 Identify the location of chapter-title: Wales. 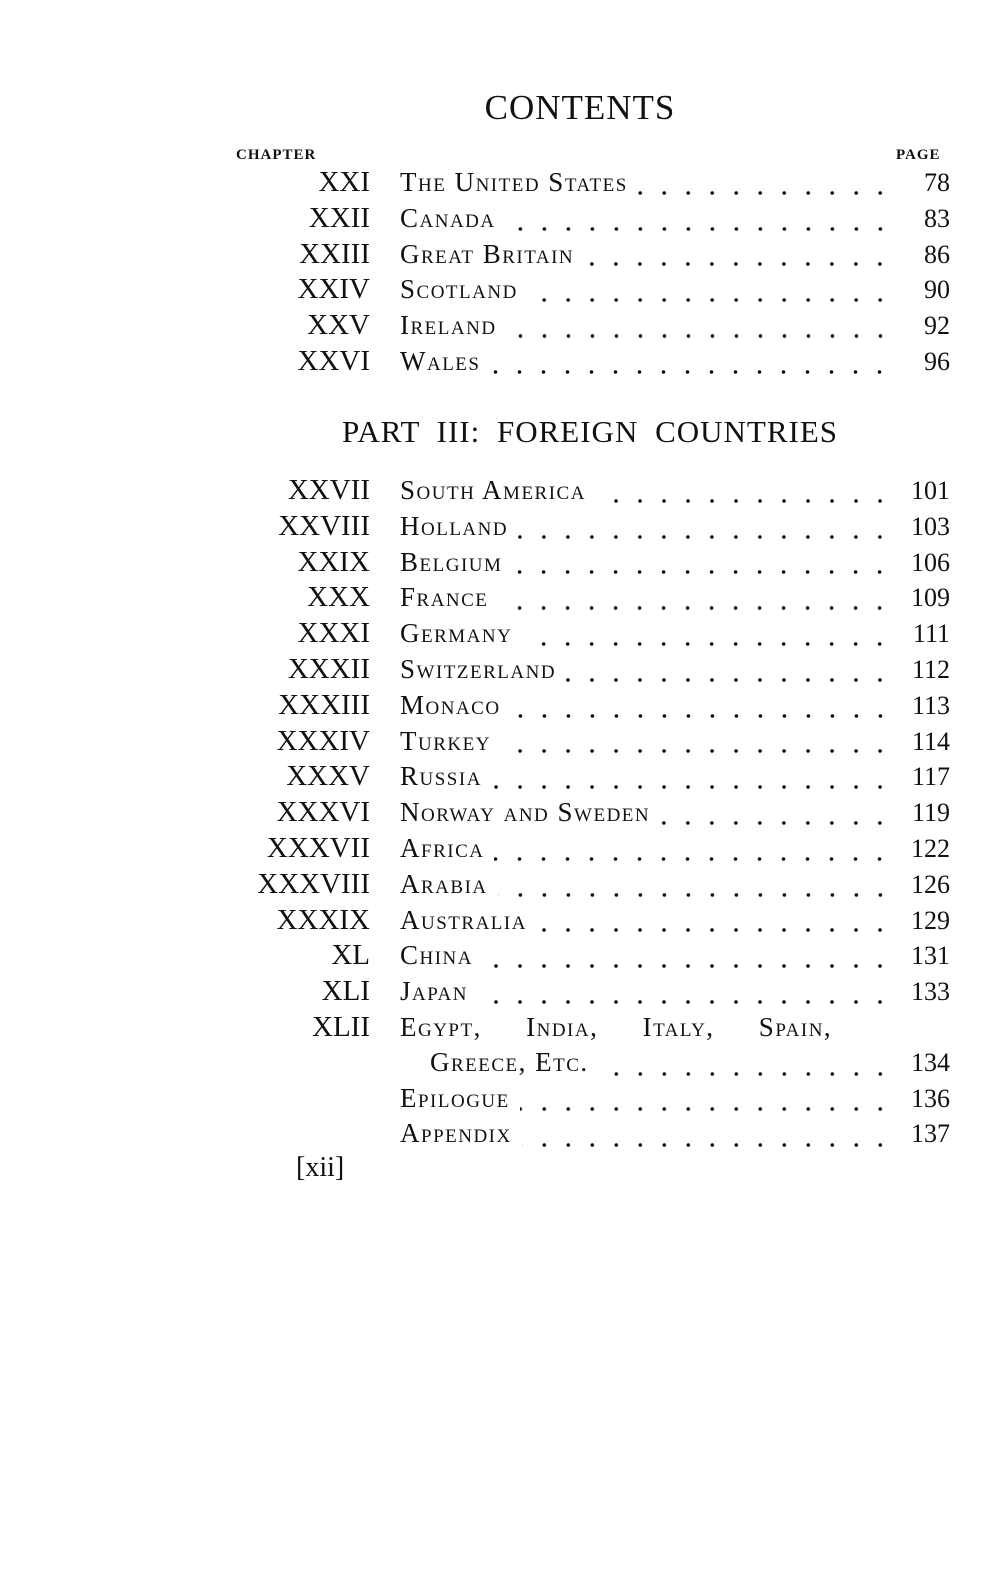
(440, 360).